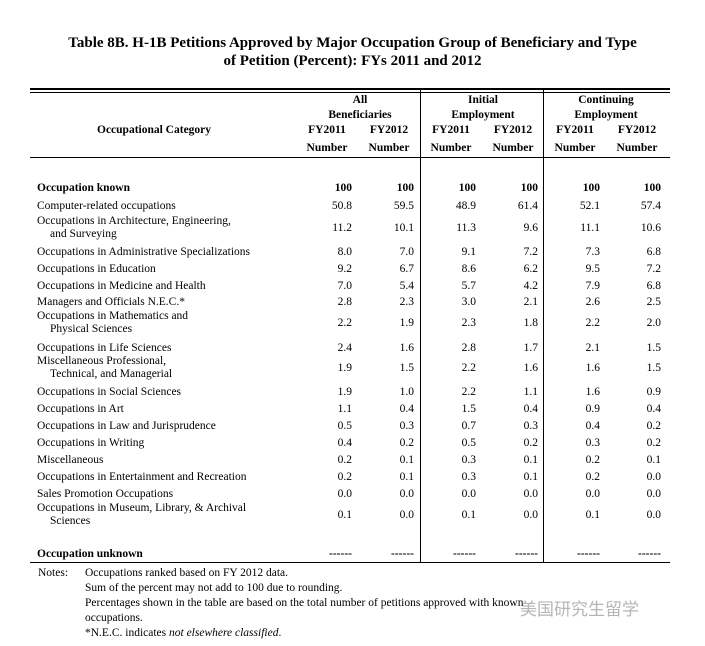 This screenshot has height=646, width=705. I want to click on cell-value: 9.1, so click(468, 251).